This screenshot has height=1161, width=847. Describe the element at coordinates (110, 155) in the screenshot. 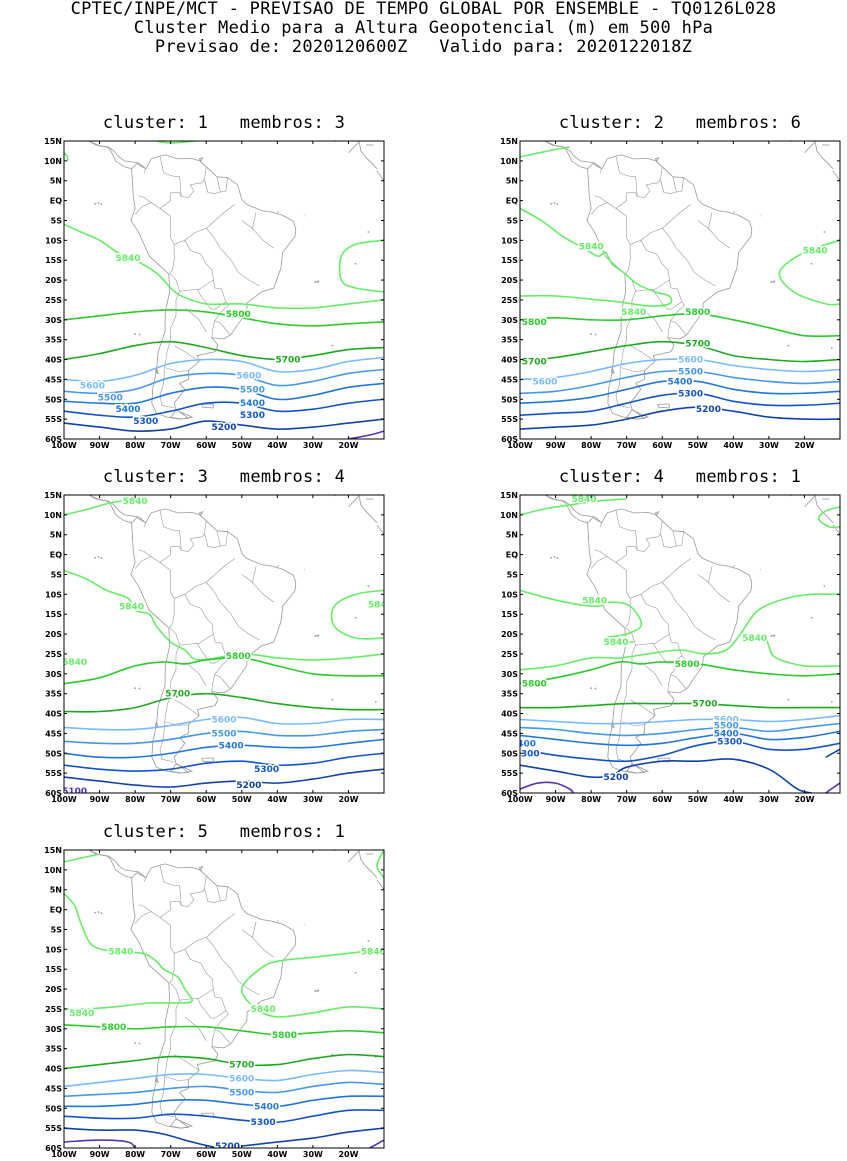

I see `central-america-coastline` at that location.